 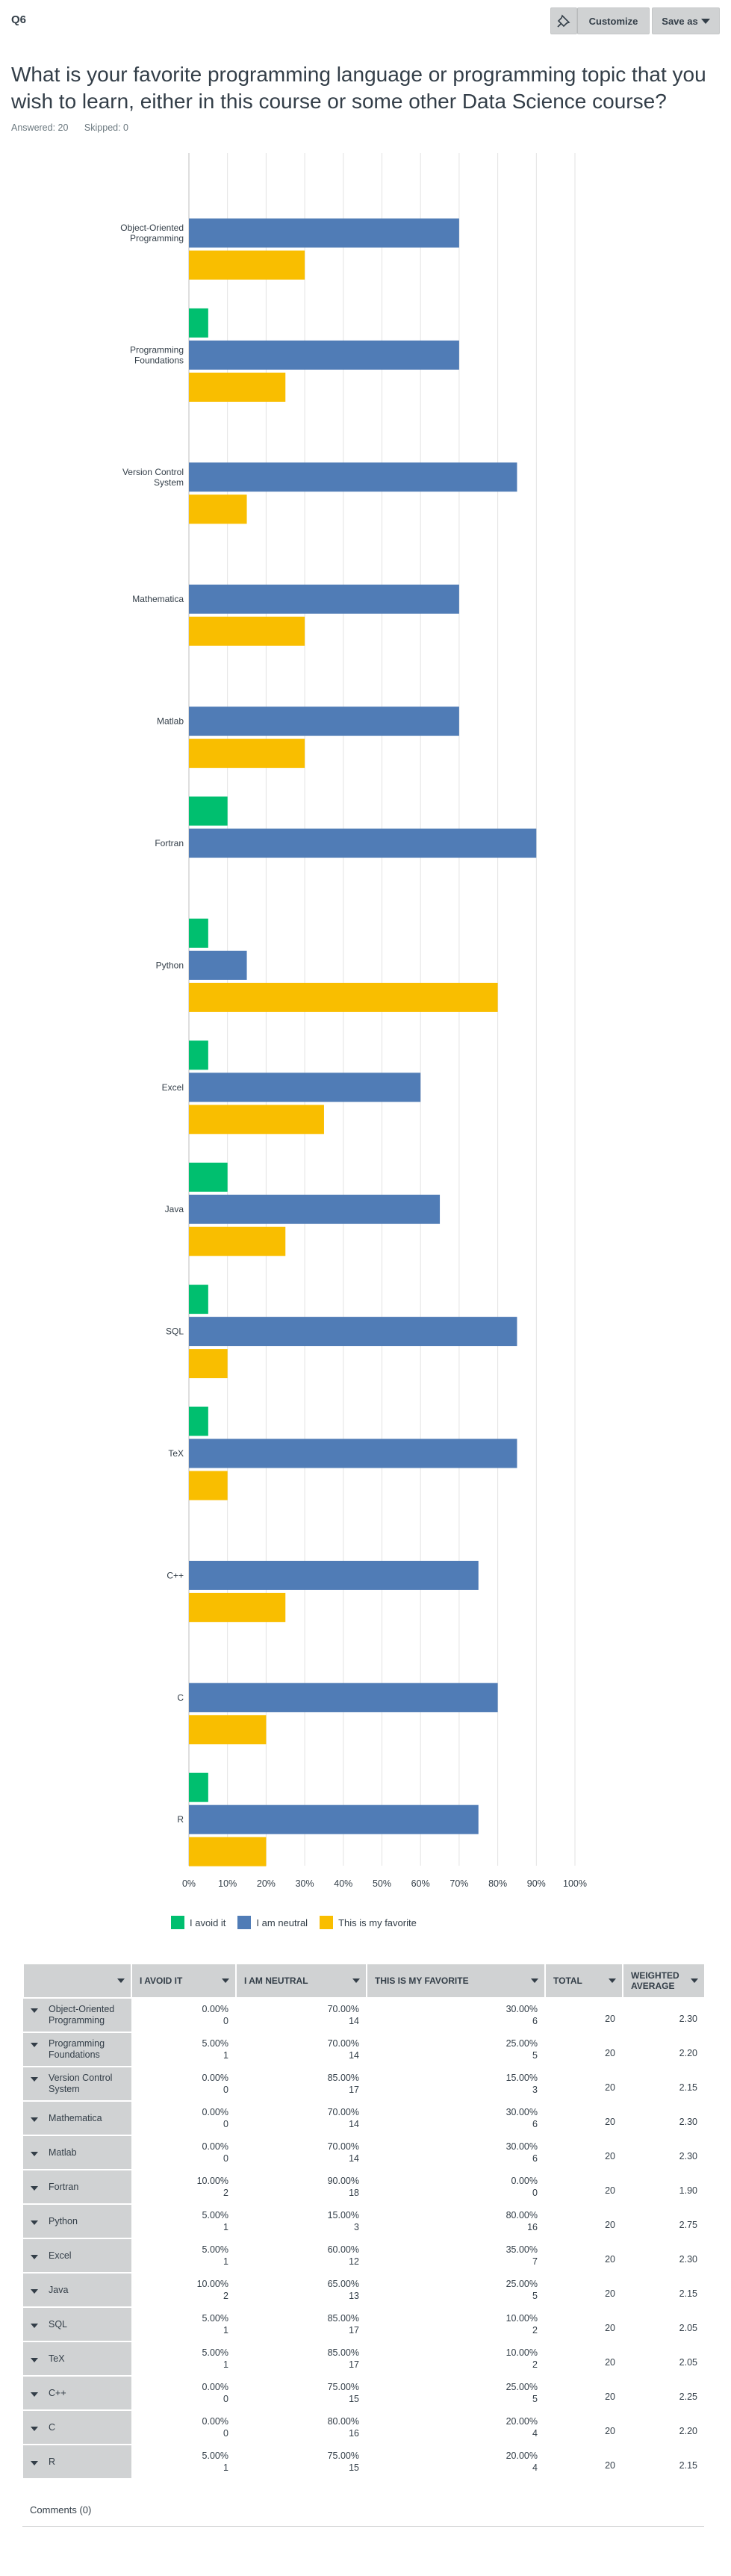 I want to click on cell-count: 1, so click(x=225, y=2468).